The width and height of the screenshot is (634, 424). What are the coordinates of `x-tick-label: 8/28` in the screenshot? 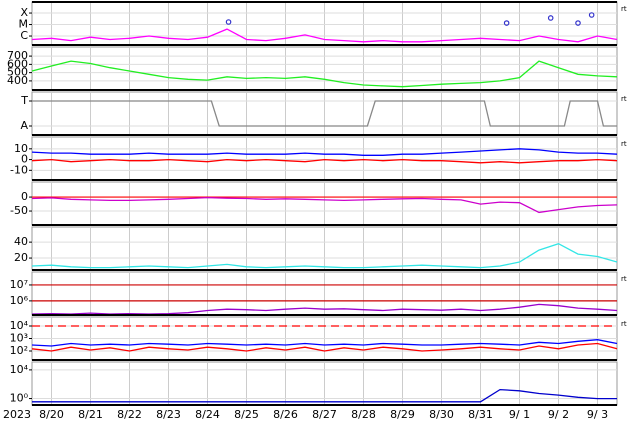 It's located at (363, 414).